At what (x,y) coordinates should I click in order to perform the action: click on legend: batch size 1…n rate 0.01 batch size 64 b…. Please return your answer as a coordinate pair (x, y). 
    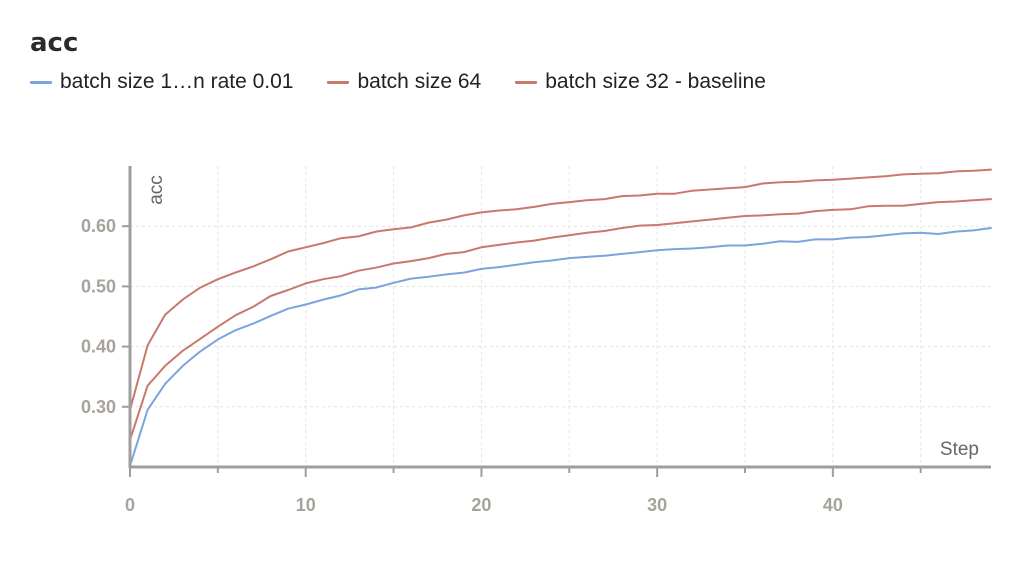
    Looking at the image, I should click on (415, 82).